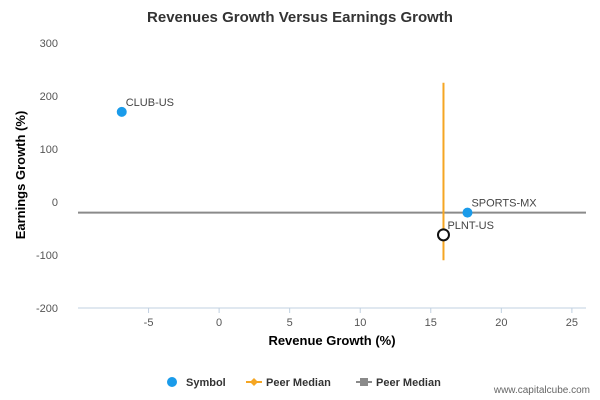 The width and height of the screenshot is (600, 400). I want to click on y-tick-label: 300, so click(49, 44).